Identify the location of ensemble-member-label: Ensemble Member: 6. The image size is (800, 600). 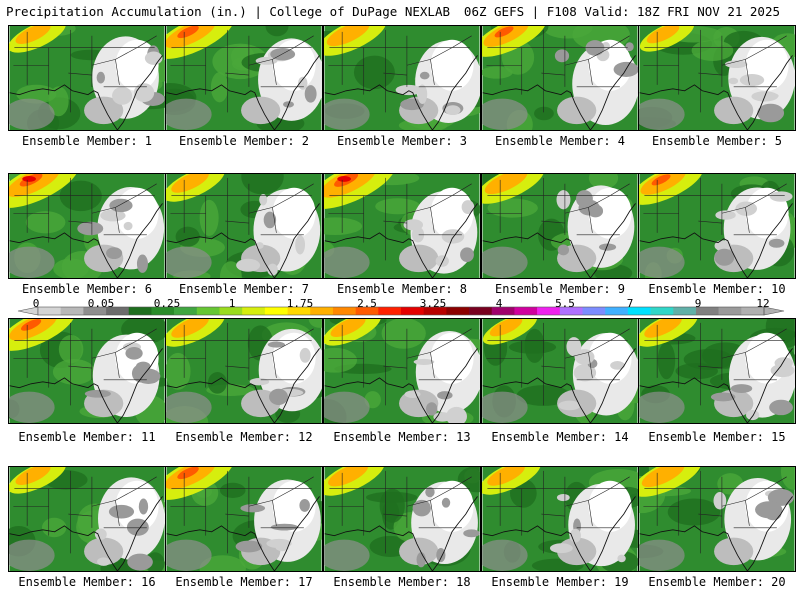
(87, 289).